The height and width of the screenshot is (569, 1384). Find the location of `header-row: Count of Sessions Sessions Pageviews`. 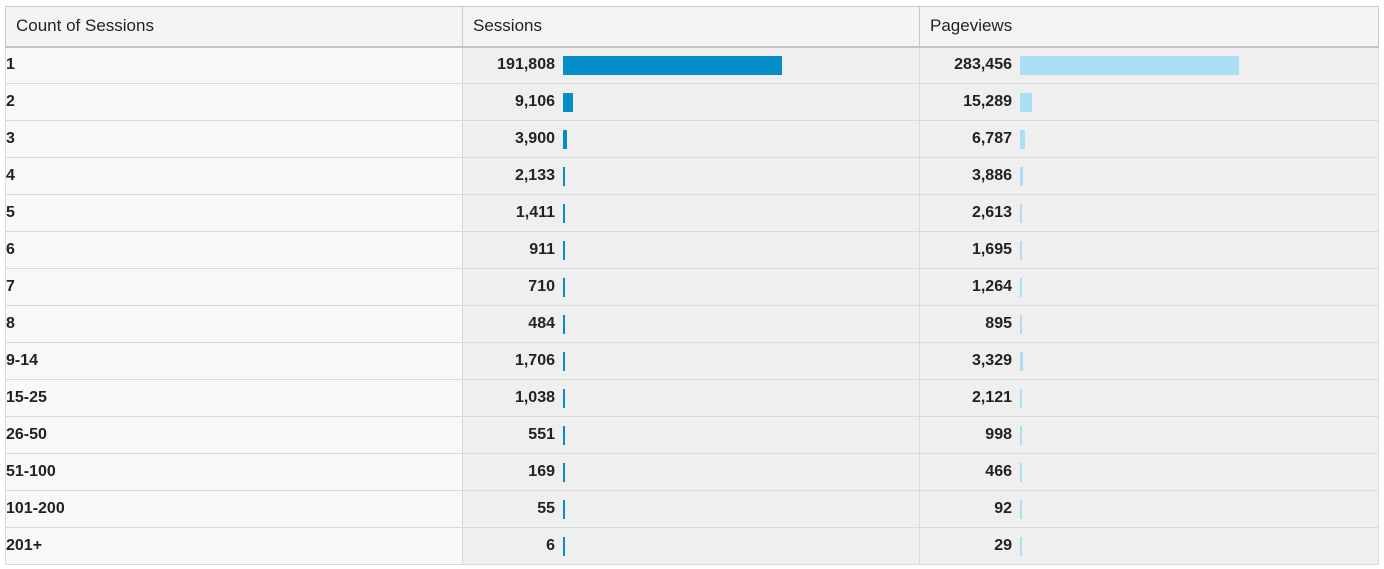

header-row: Count of Sessions Sessions Pageviews is located at coordinates (692, 27).